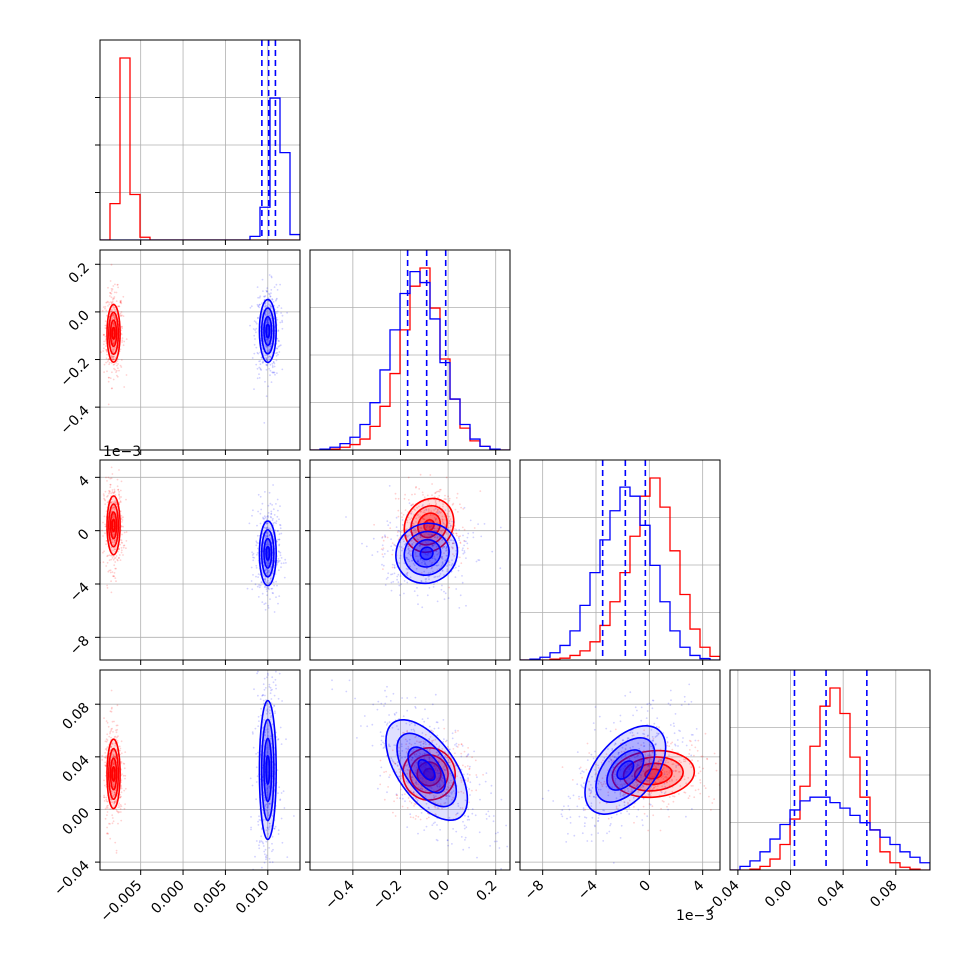 The image size is (970, 970). Describe the element at coordinates (200, 168) in the screenshot. I see `blue-histogram` at that location.